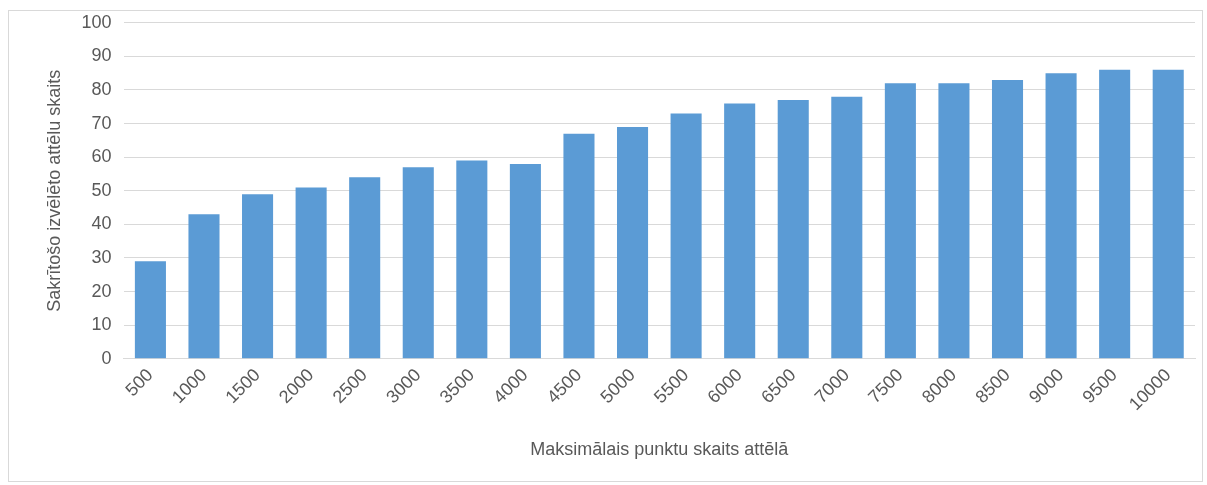  Describe the element at coordinates (106, 357) in the screenshot. I see `y-tick-label: 0` at that location.